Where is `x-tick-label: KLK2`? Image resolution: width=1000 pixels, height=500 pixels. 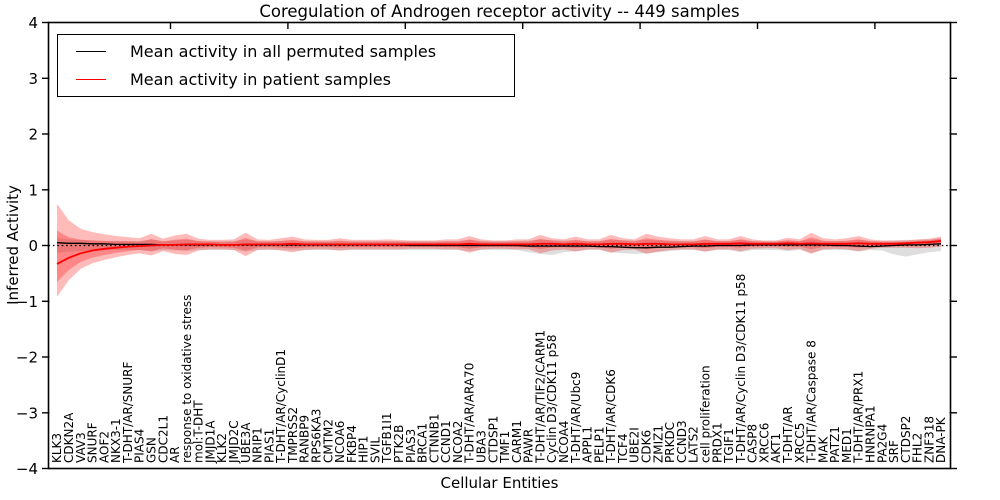
x-tick-label: KLK2 is located at coordinates (222, 448).